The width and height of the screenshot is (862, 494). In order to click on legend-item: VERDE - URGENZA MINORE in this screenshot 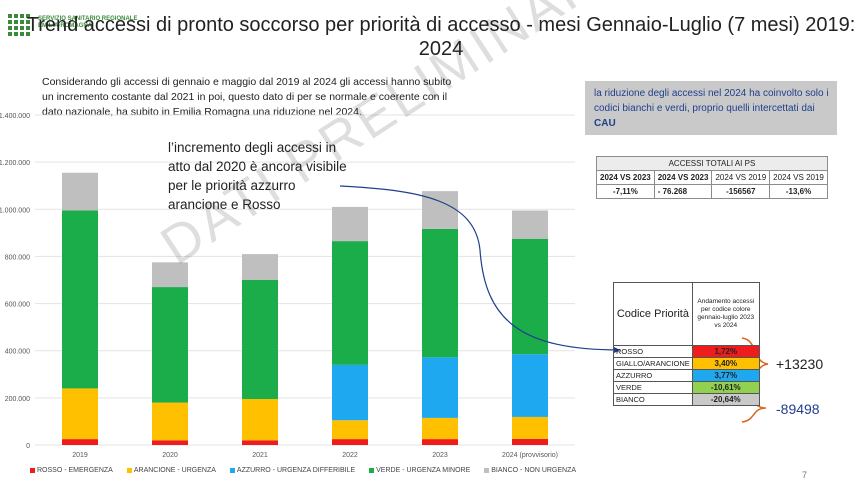, I will do `click(419, 470)`.